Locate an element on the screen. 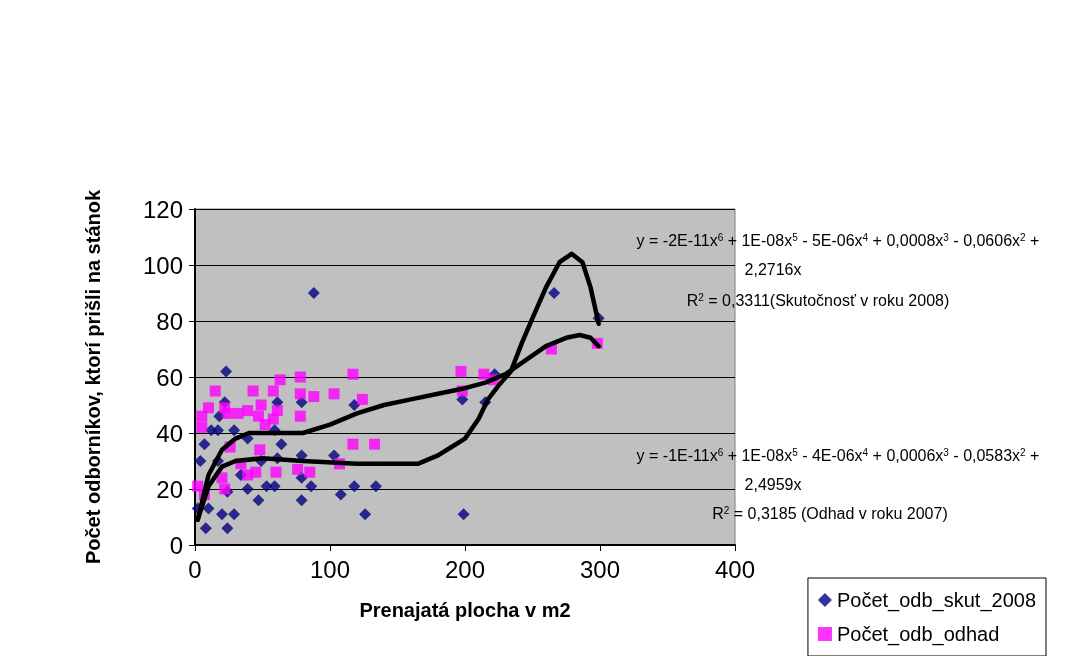  x-tick-label: 0 is located at coordinates (195, 569).